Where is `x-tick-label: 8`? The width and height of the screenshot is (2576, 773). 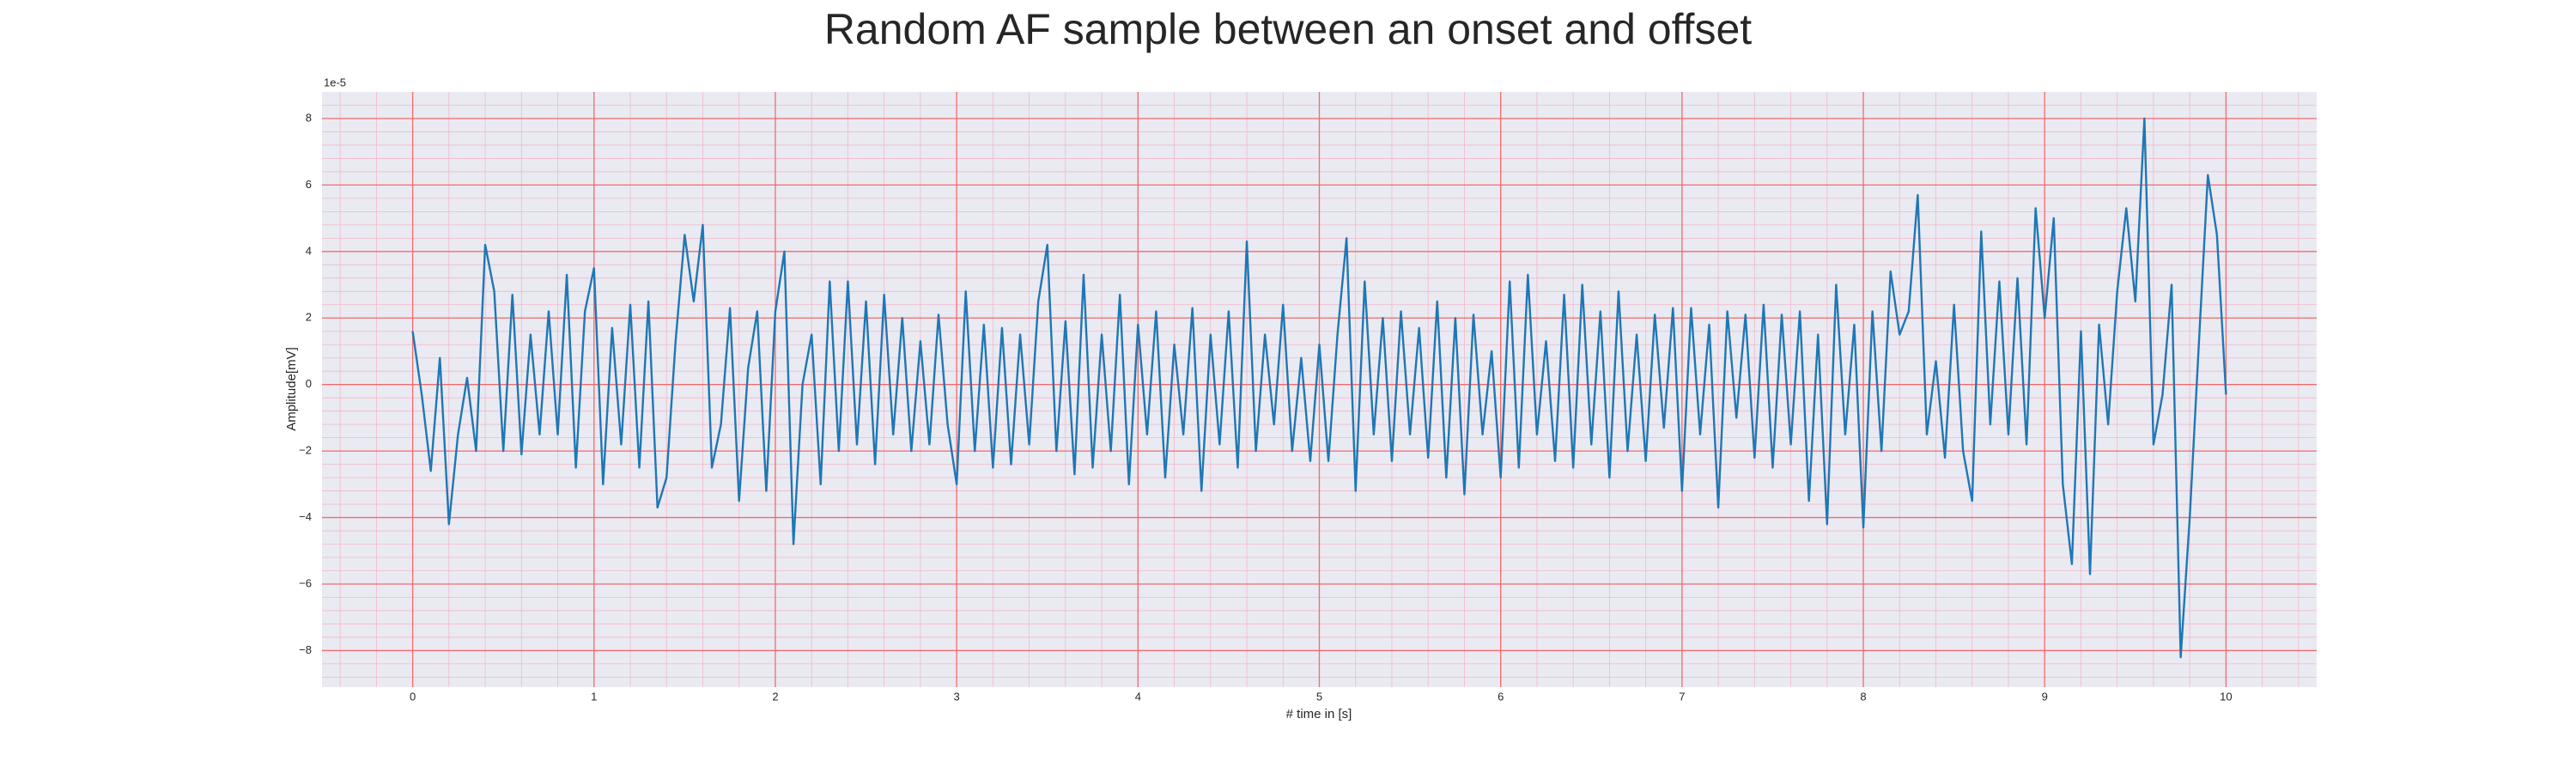
x-tick-label: 8 is located at coordinates (1863, 696).